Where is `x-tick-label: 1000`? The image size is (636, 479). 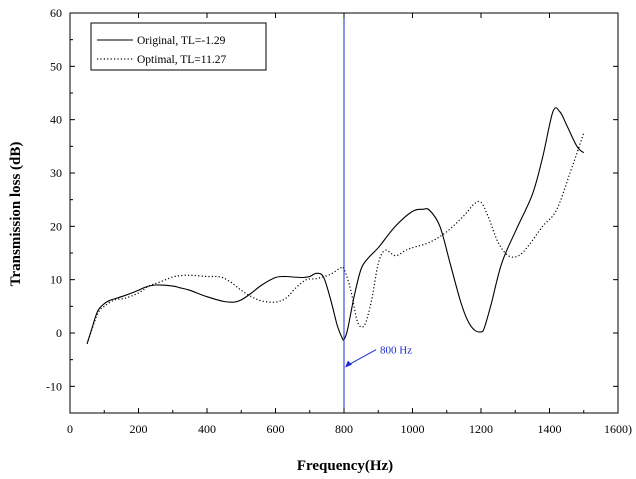 x-tick-label: 1000 is located at coordinates (413, 429).